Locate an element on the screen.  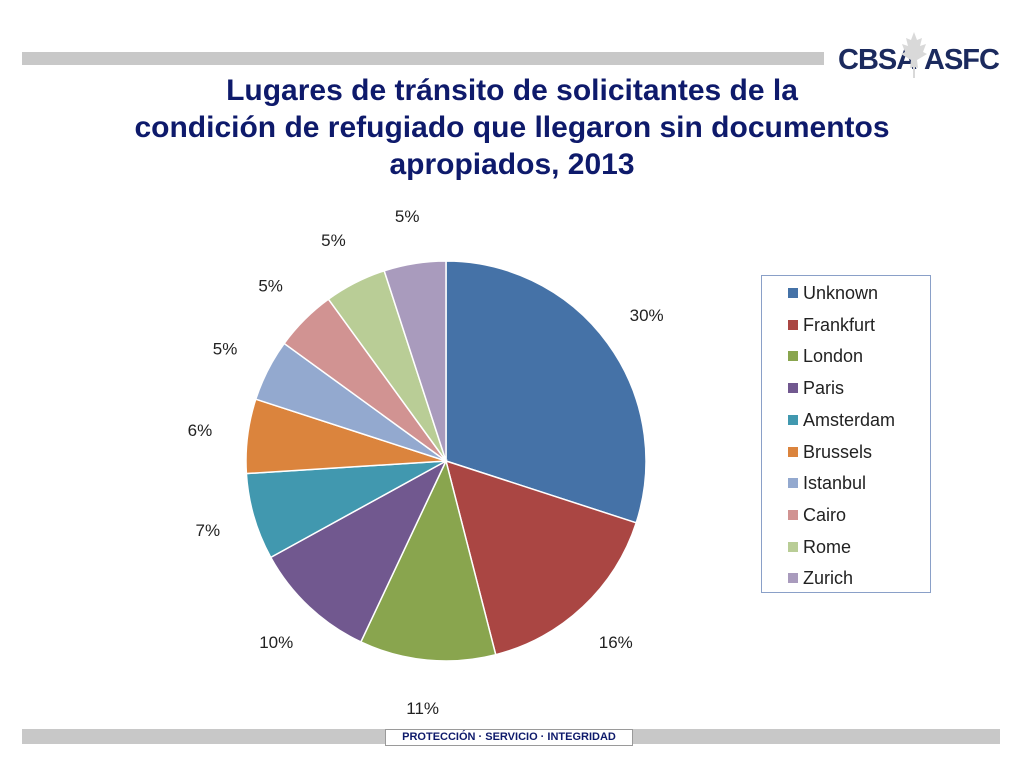
data-label-brussels: 6% is located at coordinates (200, 430).